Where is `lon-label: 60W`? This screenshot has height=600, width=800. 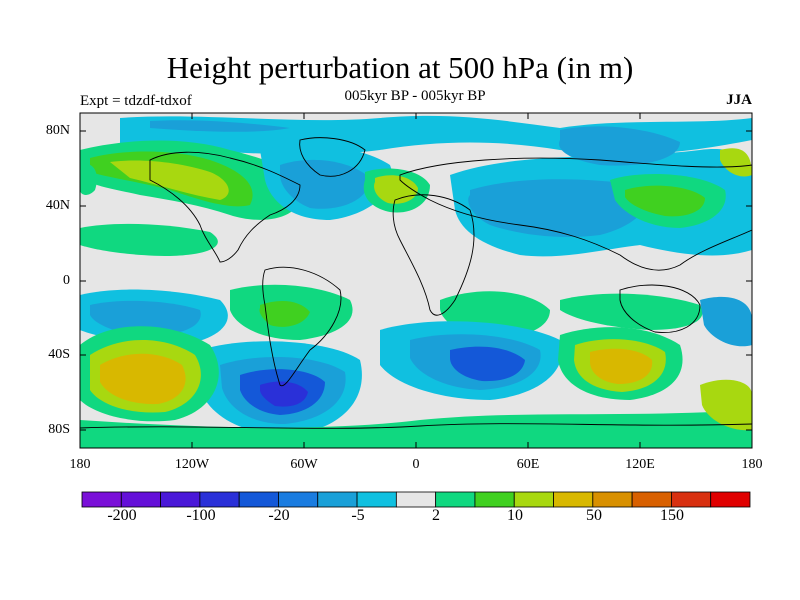
lon-label: 60W is located at coordinates (304, 464).